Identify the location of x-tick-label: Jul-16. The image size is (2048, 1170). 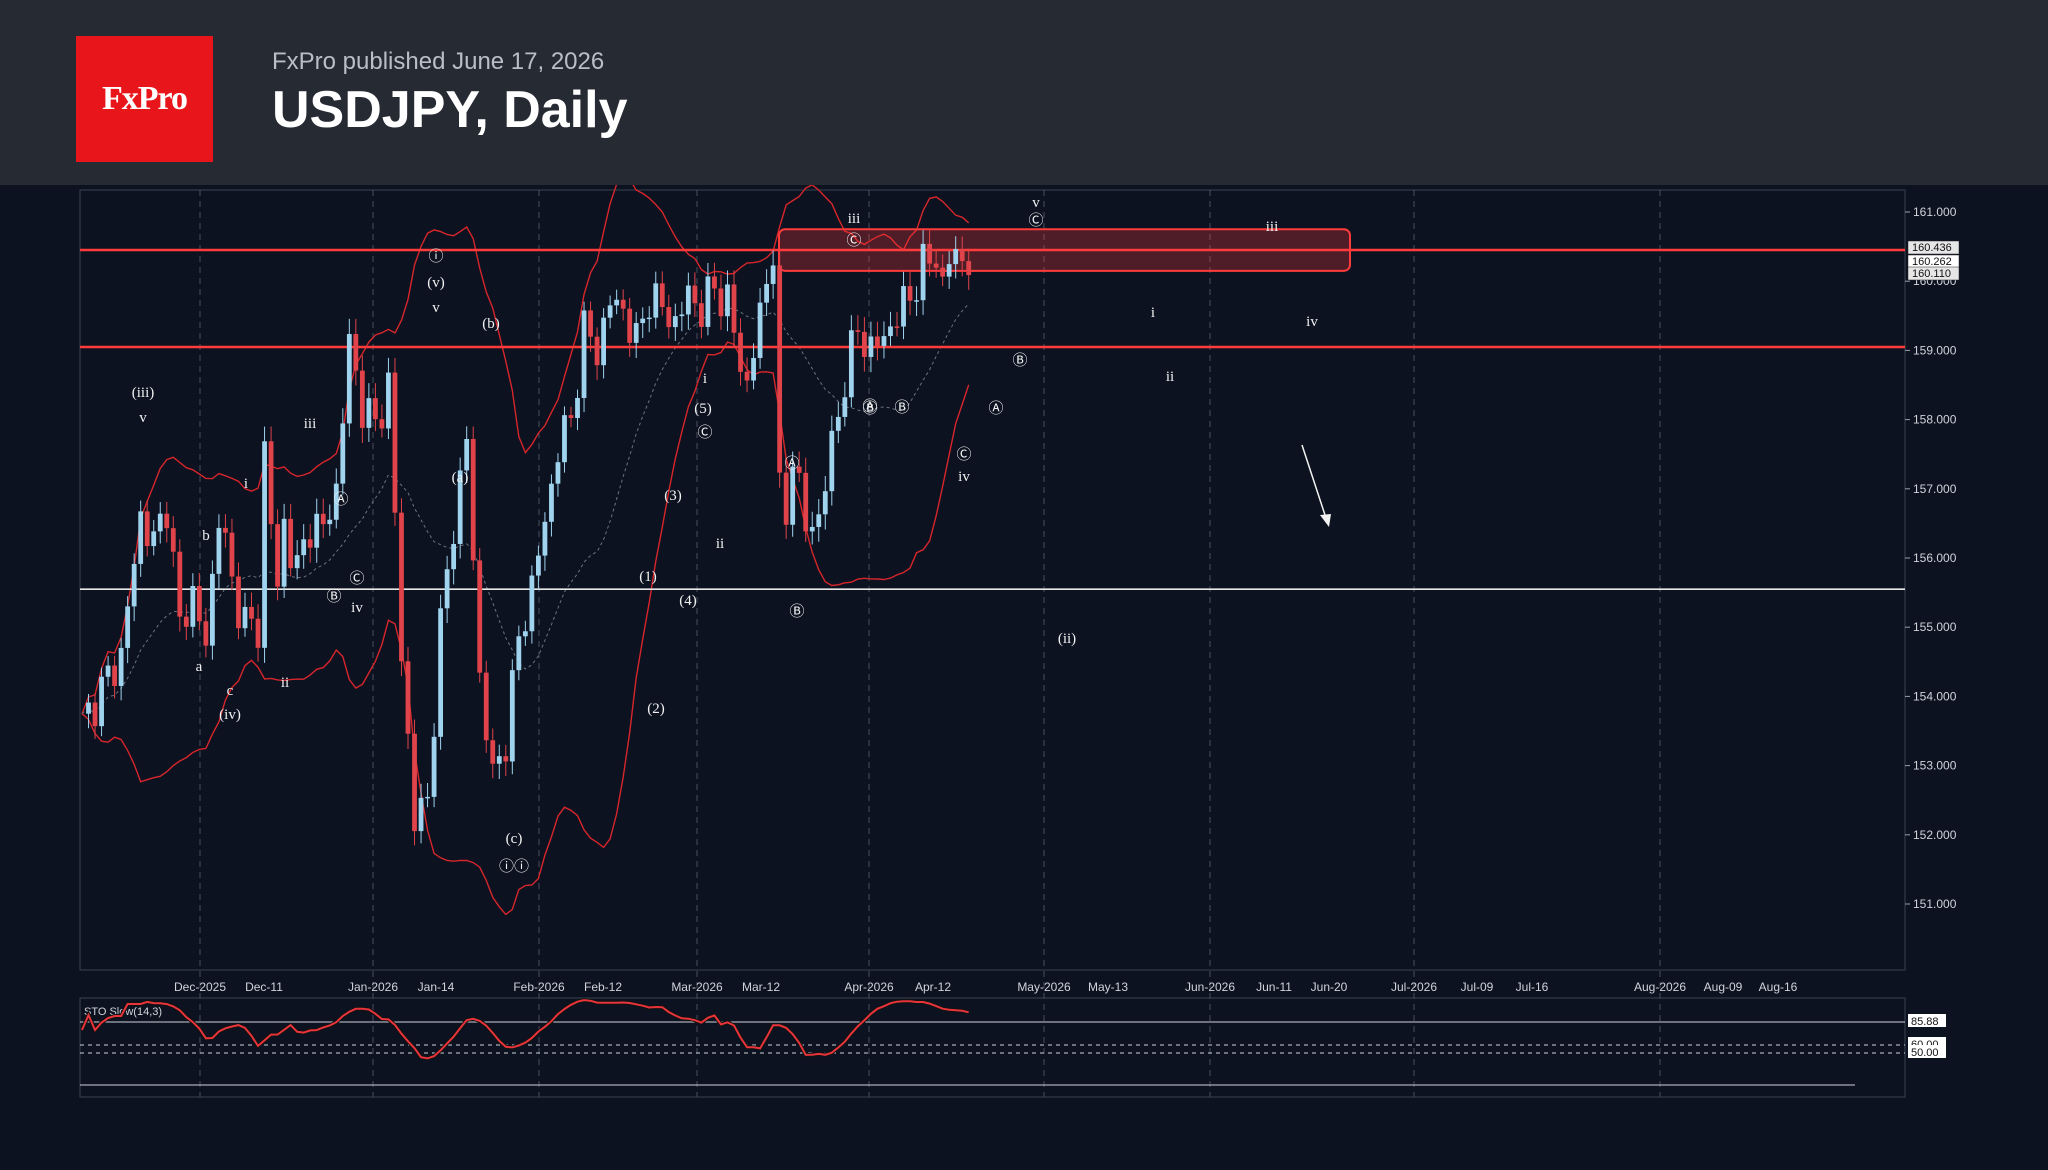
(1532, 987).